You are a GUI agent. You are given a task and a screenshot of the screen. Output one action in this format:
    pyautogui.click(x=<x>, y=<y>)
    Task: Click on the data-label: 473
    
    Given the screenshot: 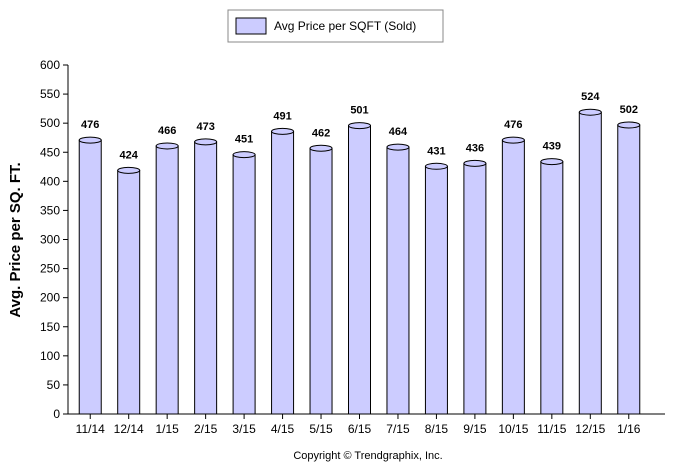 What is the action you would take?
    pyautogui.click(x=205, y=127)
    